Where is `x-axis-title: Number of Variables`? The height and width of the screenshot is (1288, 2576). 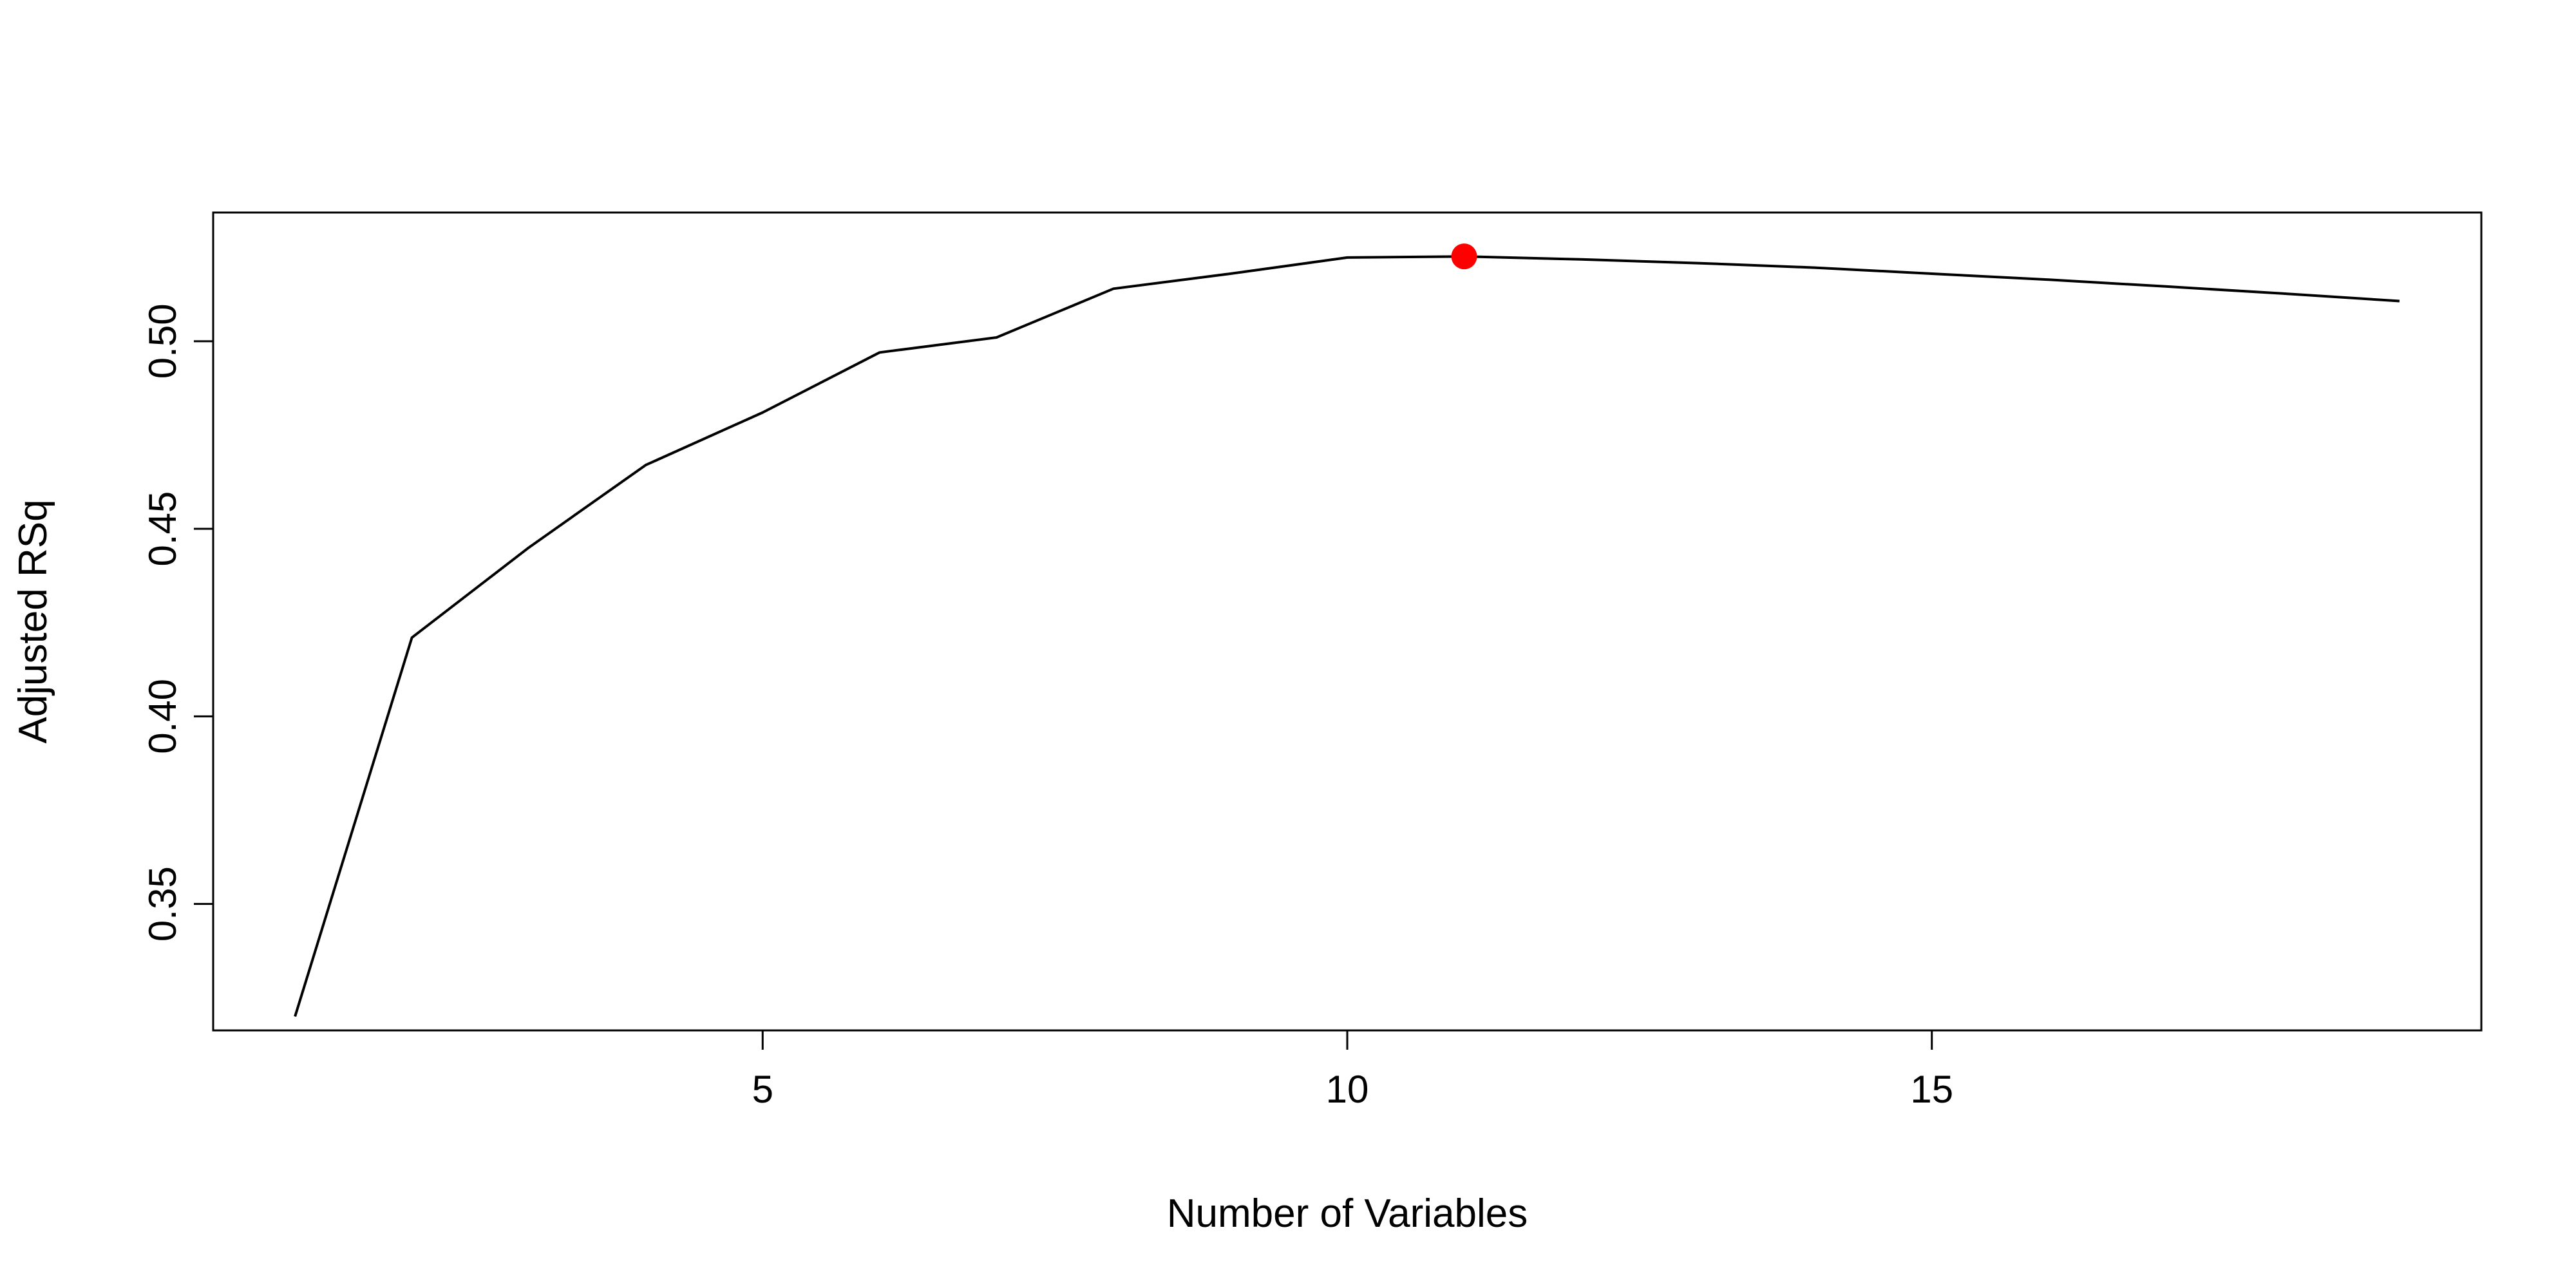 x-axis-title: Number of Variables is located at coordinates (1347, 1213).